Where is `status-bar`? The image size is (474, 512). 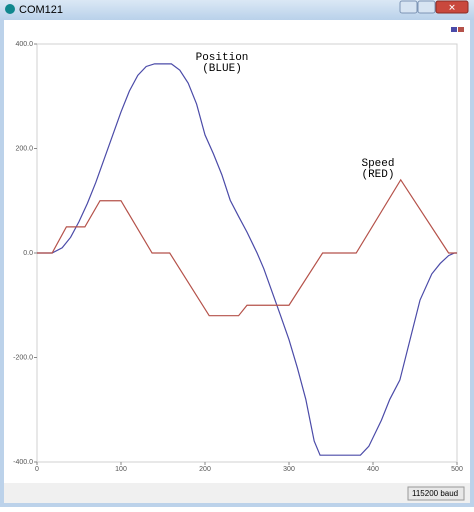 status-bar is located at coordinates (237, 493).